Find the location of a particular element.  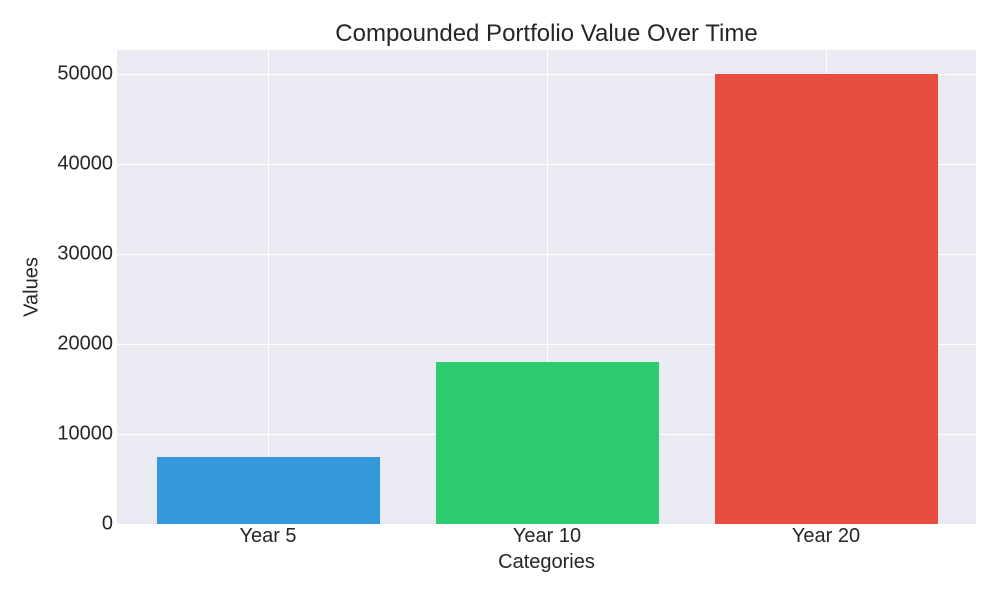

y-axis-label: Values is located at coordinates (31, 287).